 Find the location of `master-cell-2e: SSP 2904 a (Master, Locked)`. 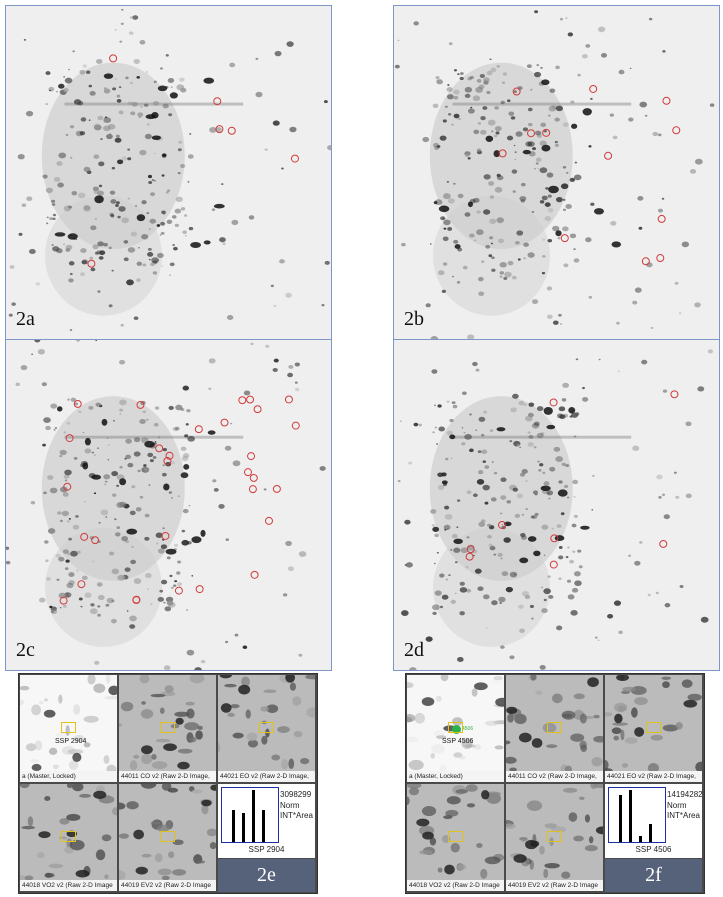

master-cell-2e: SSP 2904 a (Master, Locked) is located at coordinates (68, 728).